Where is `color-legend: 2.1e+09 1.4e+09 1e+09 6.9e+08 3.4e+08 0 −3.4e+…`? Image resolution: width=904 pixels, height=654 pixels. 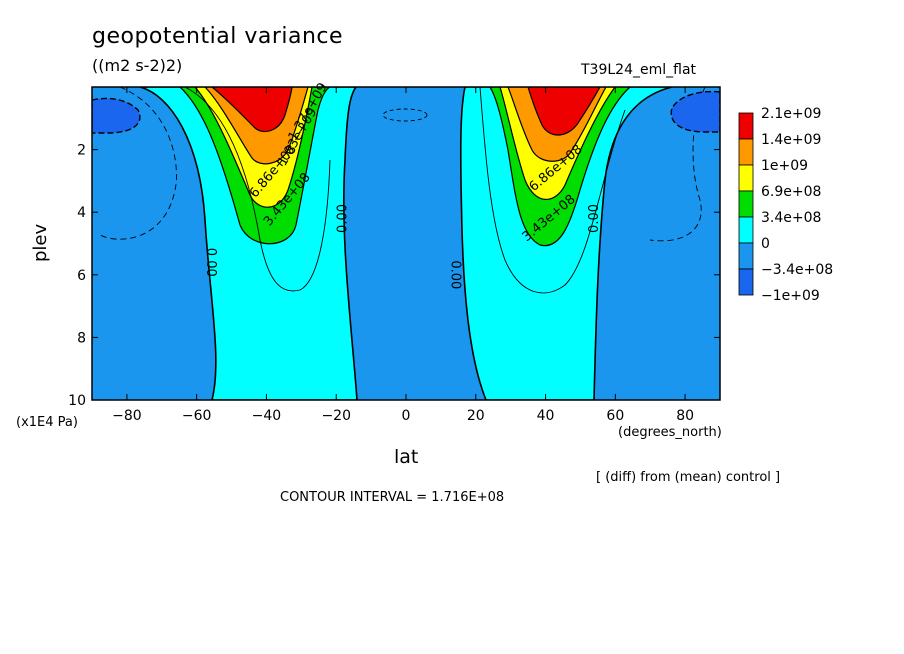
color-legend: 2.1e+09 1.4e+09 1e+09 6.9e+08 3.4e+08 0 −3.4e+… is located at coordinates (785, 205).